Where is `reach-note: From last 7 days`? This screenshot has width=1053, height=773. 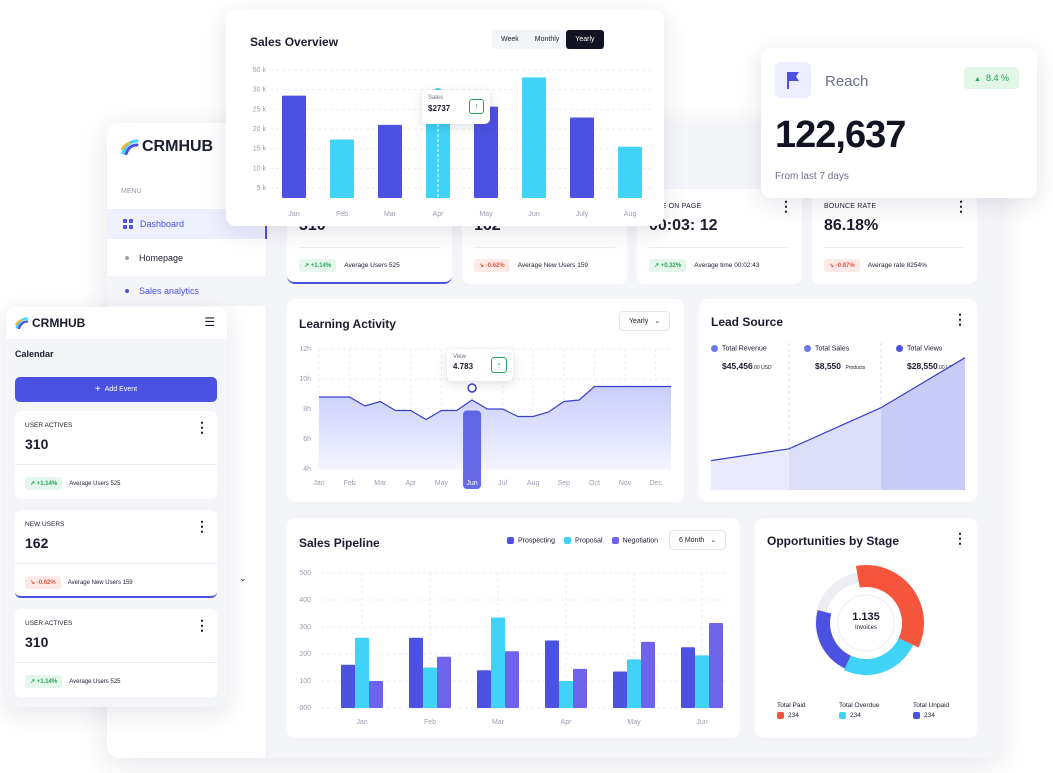 reach-note: From last 7 days is located at coordinates (812, 176).